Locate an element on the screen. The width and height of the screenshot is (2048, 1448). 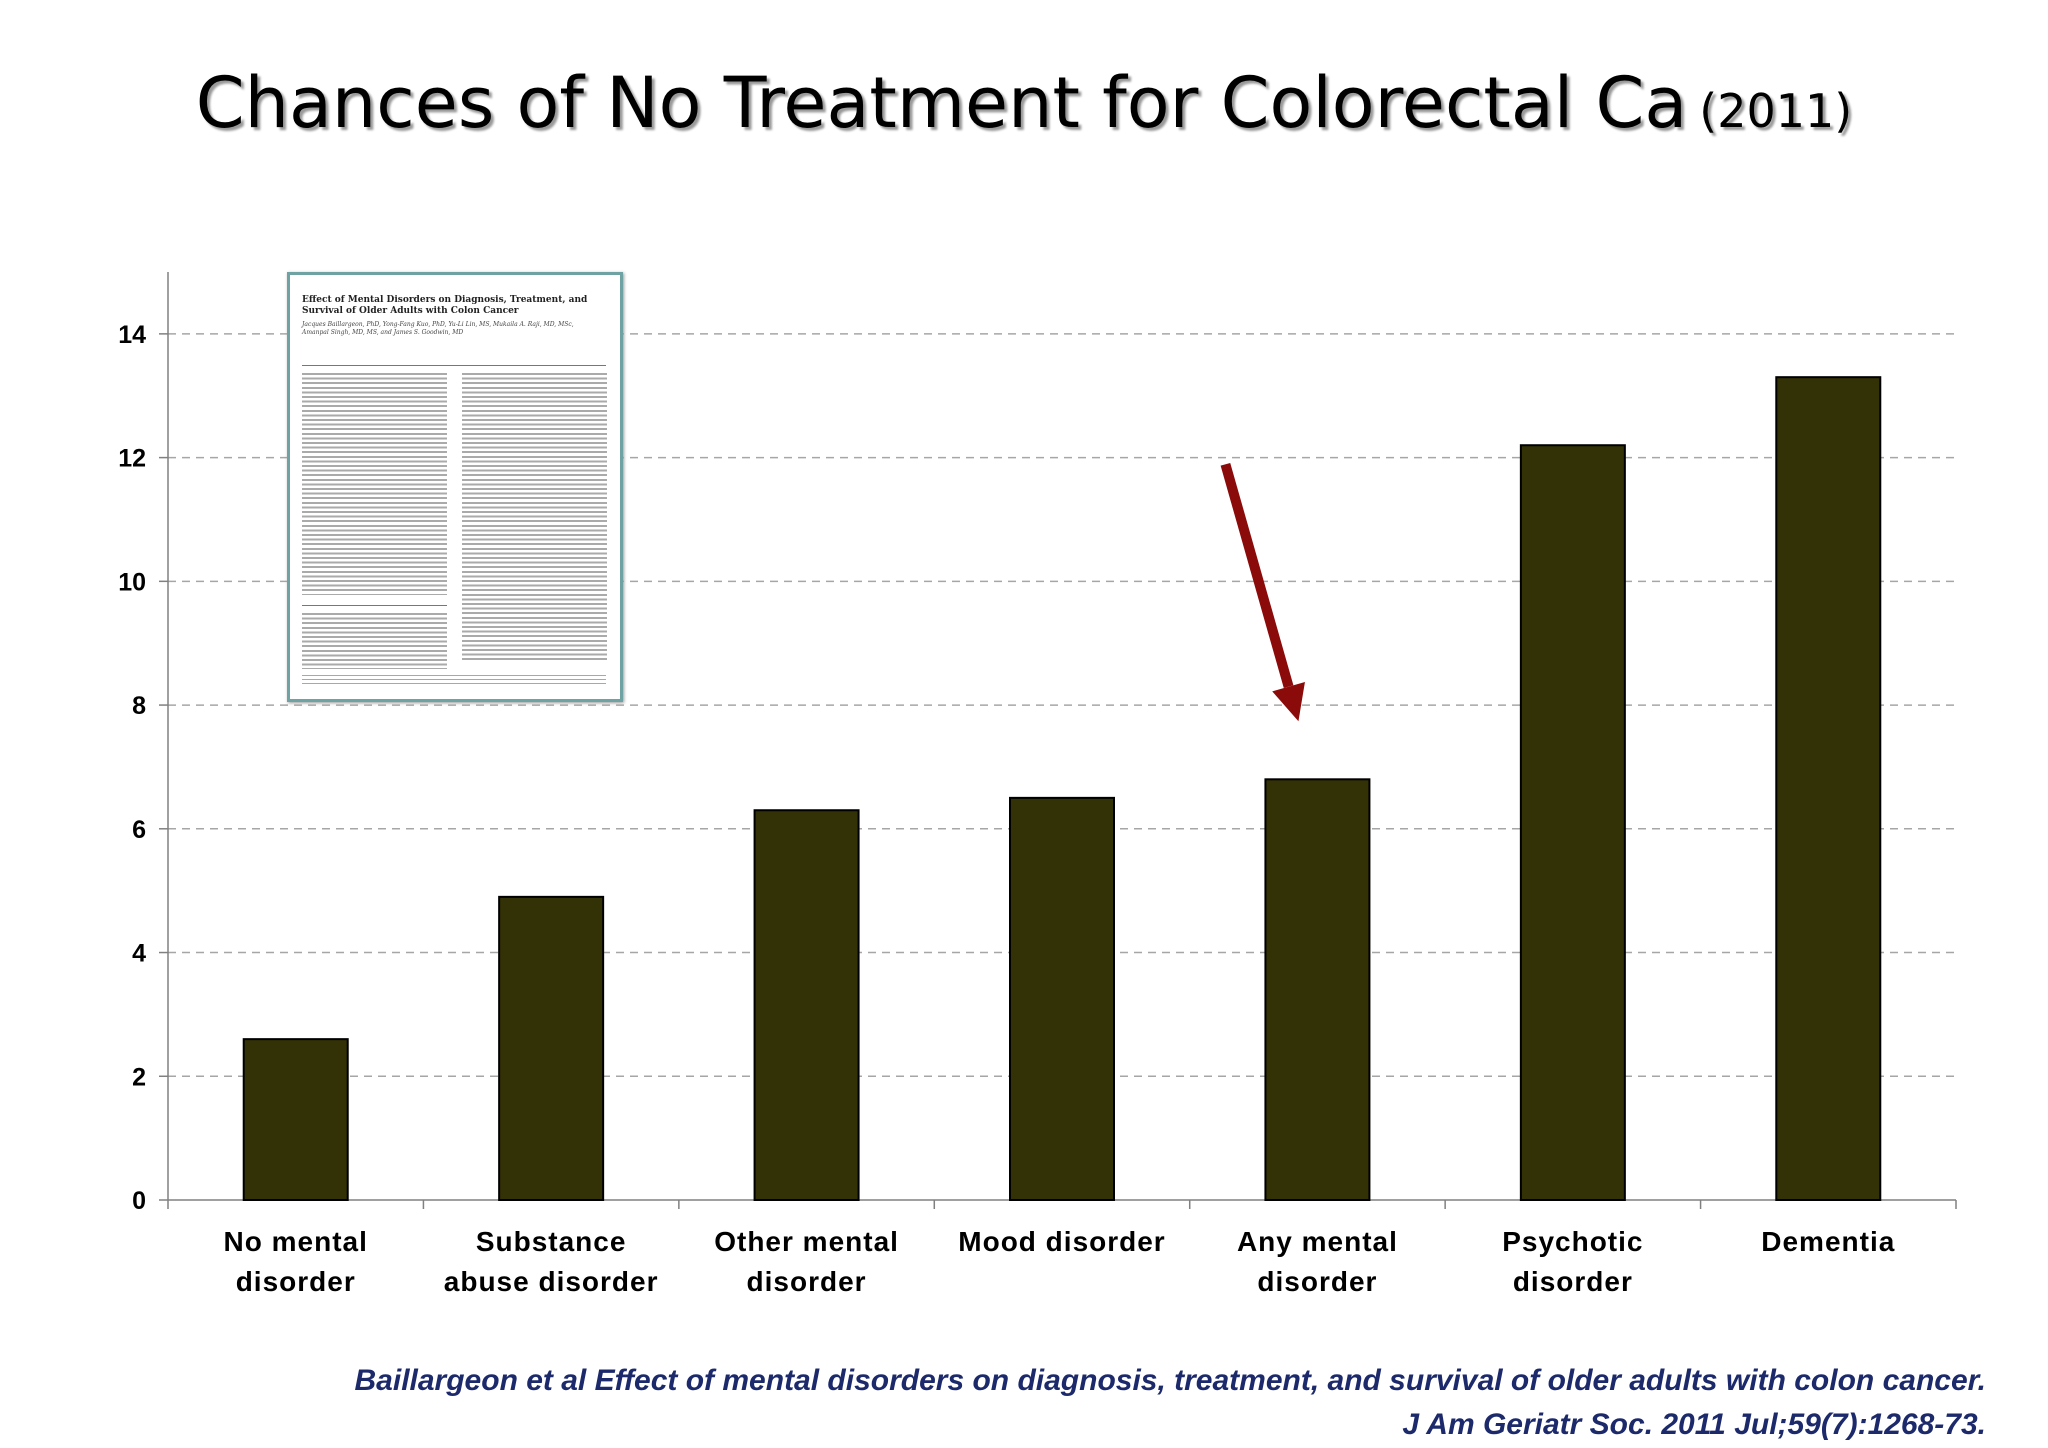
arrow-shaft is located at coordinates (1257, 575).